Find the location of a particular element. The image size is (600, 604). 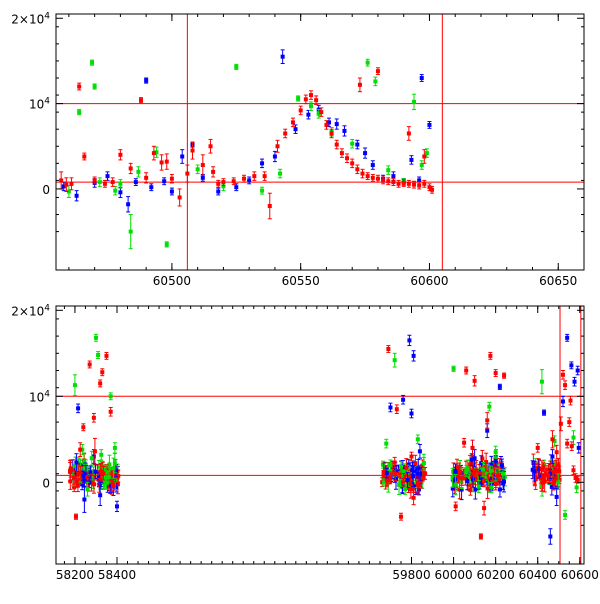

y-tick-label-top-1: 104 is located at coordinates (39, 104).